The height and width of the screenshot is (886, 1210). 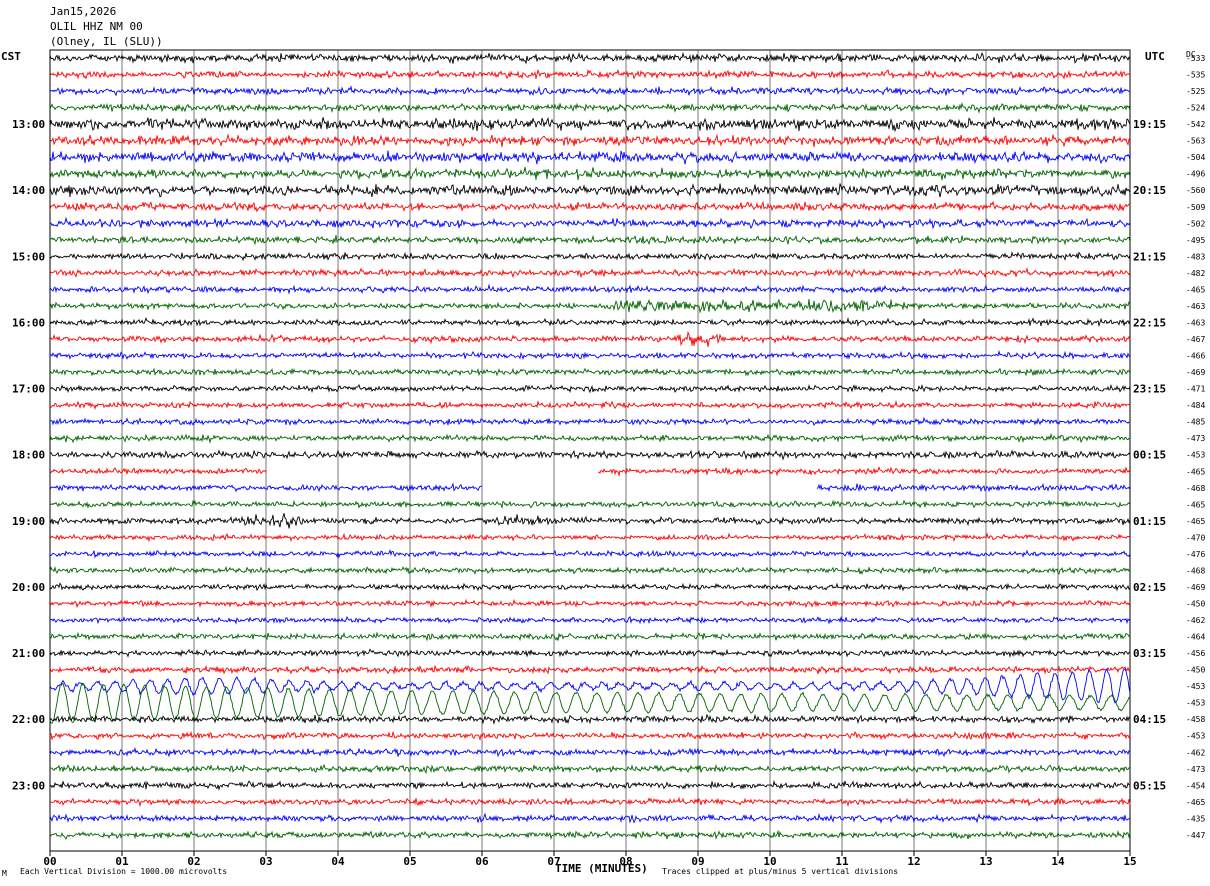 What do you see at coordinates (409, 861) in the screenshot?
I see `x-tick-label: 05` at bounding box center [409, 861].